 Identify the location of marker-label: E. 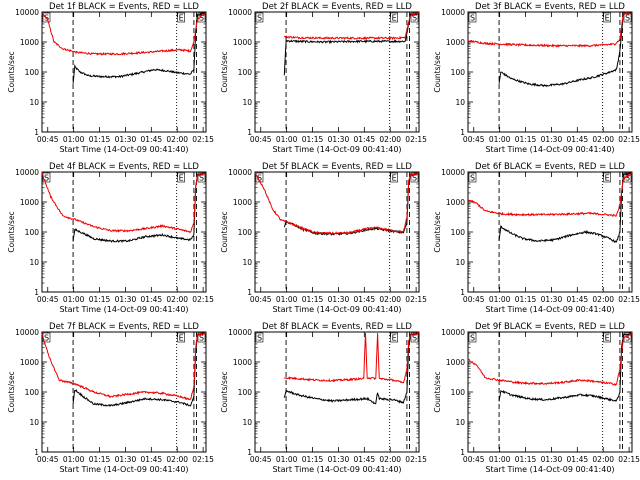
(607, 338).